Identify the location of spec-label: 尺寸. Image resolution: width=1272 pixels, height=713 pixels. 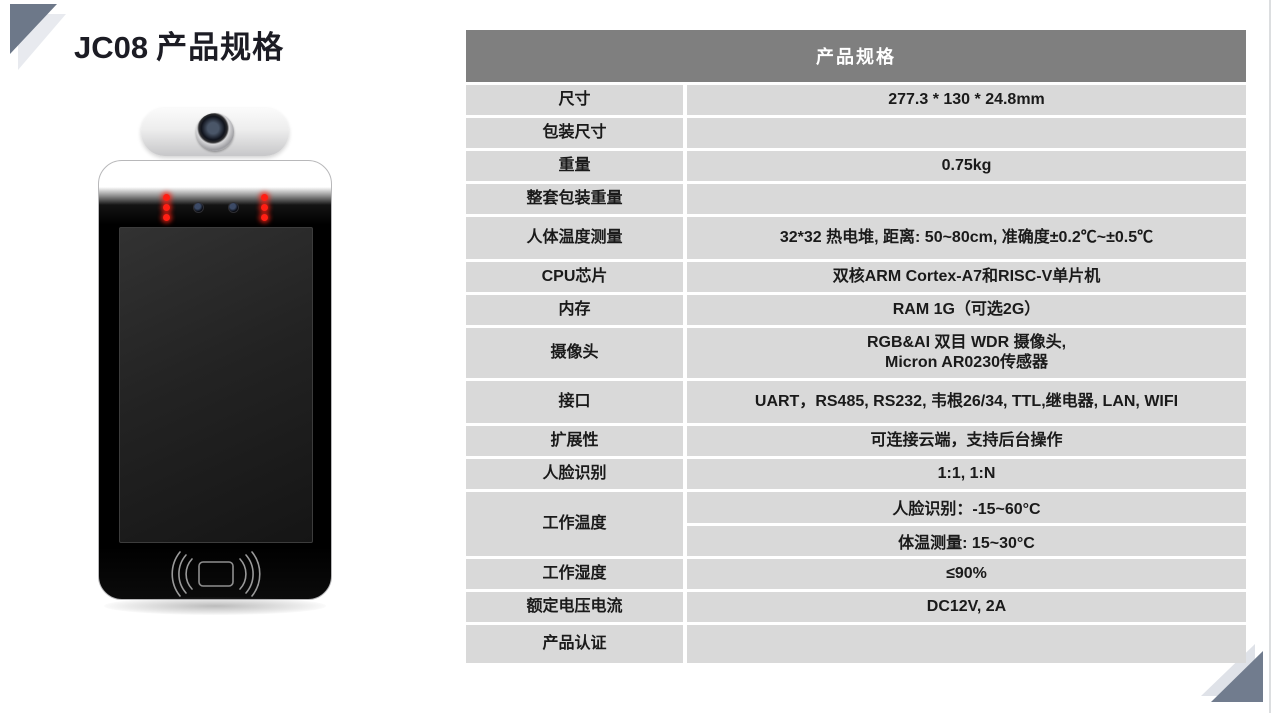
(574, 100).